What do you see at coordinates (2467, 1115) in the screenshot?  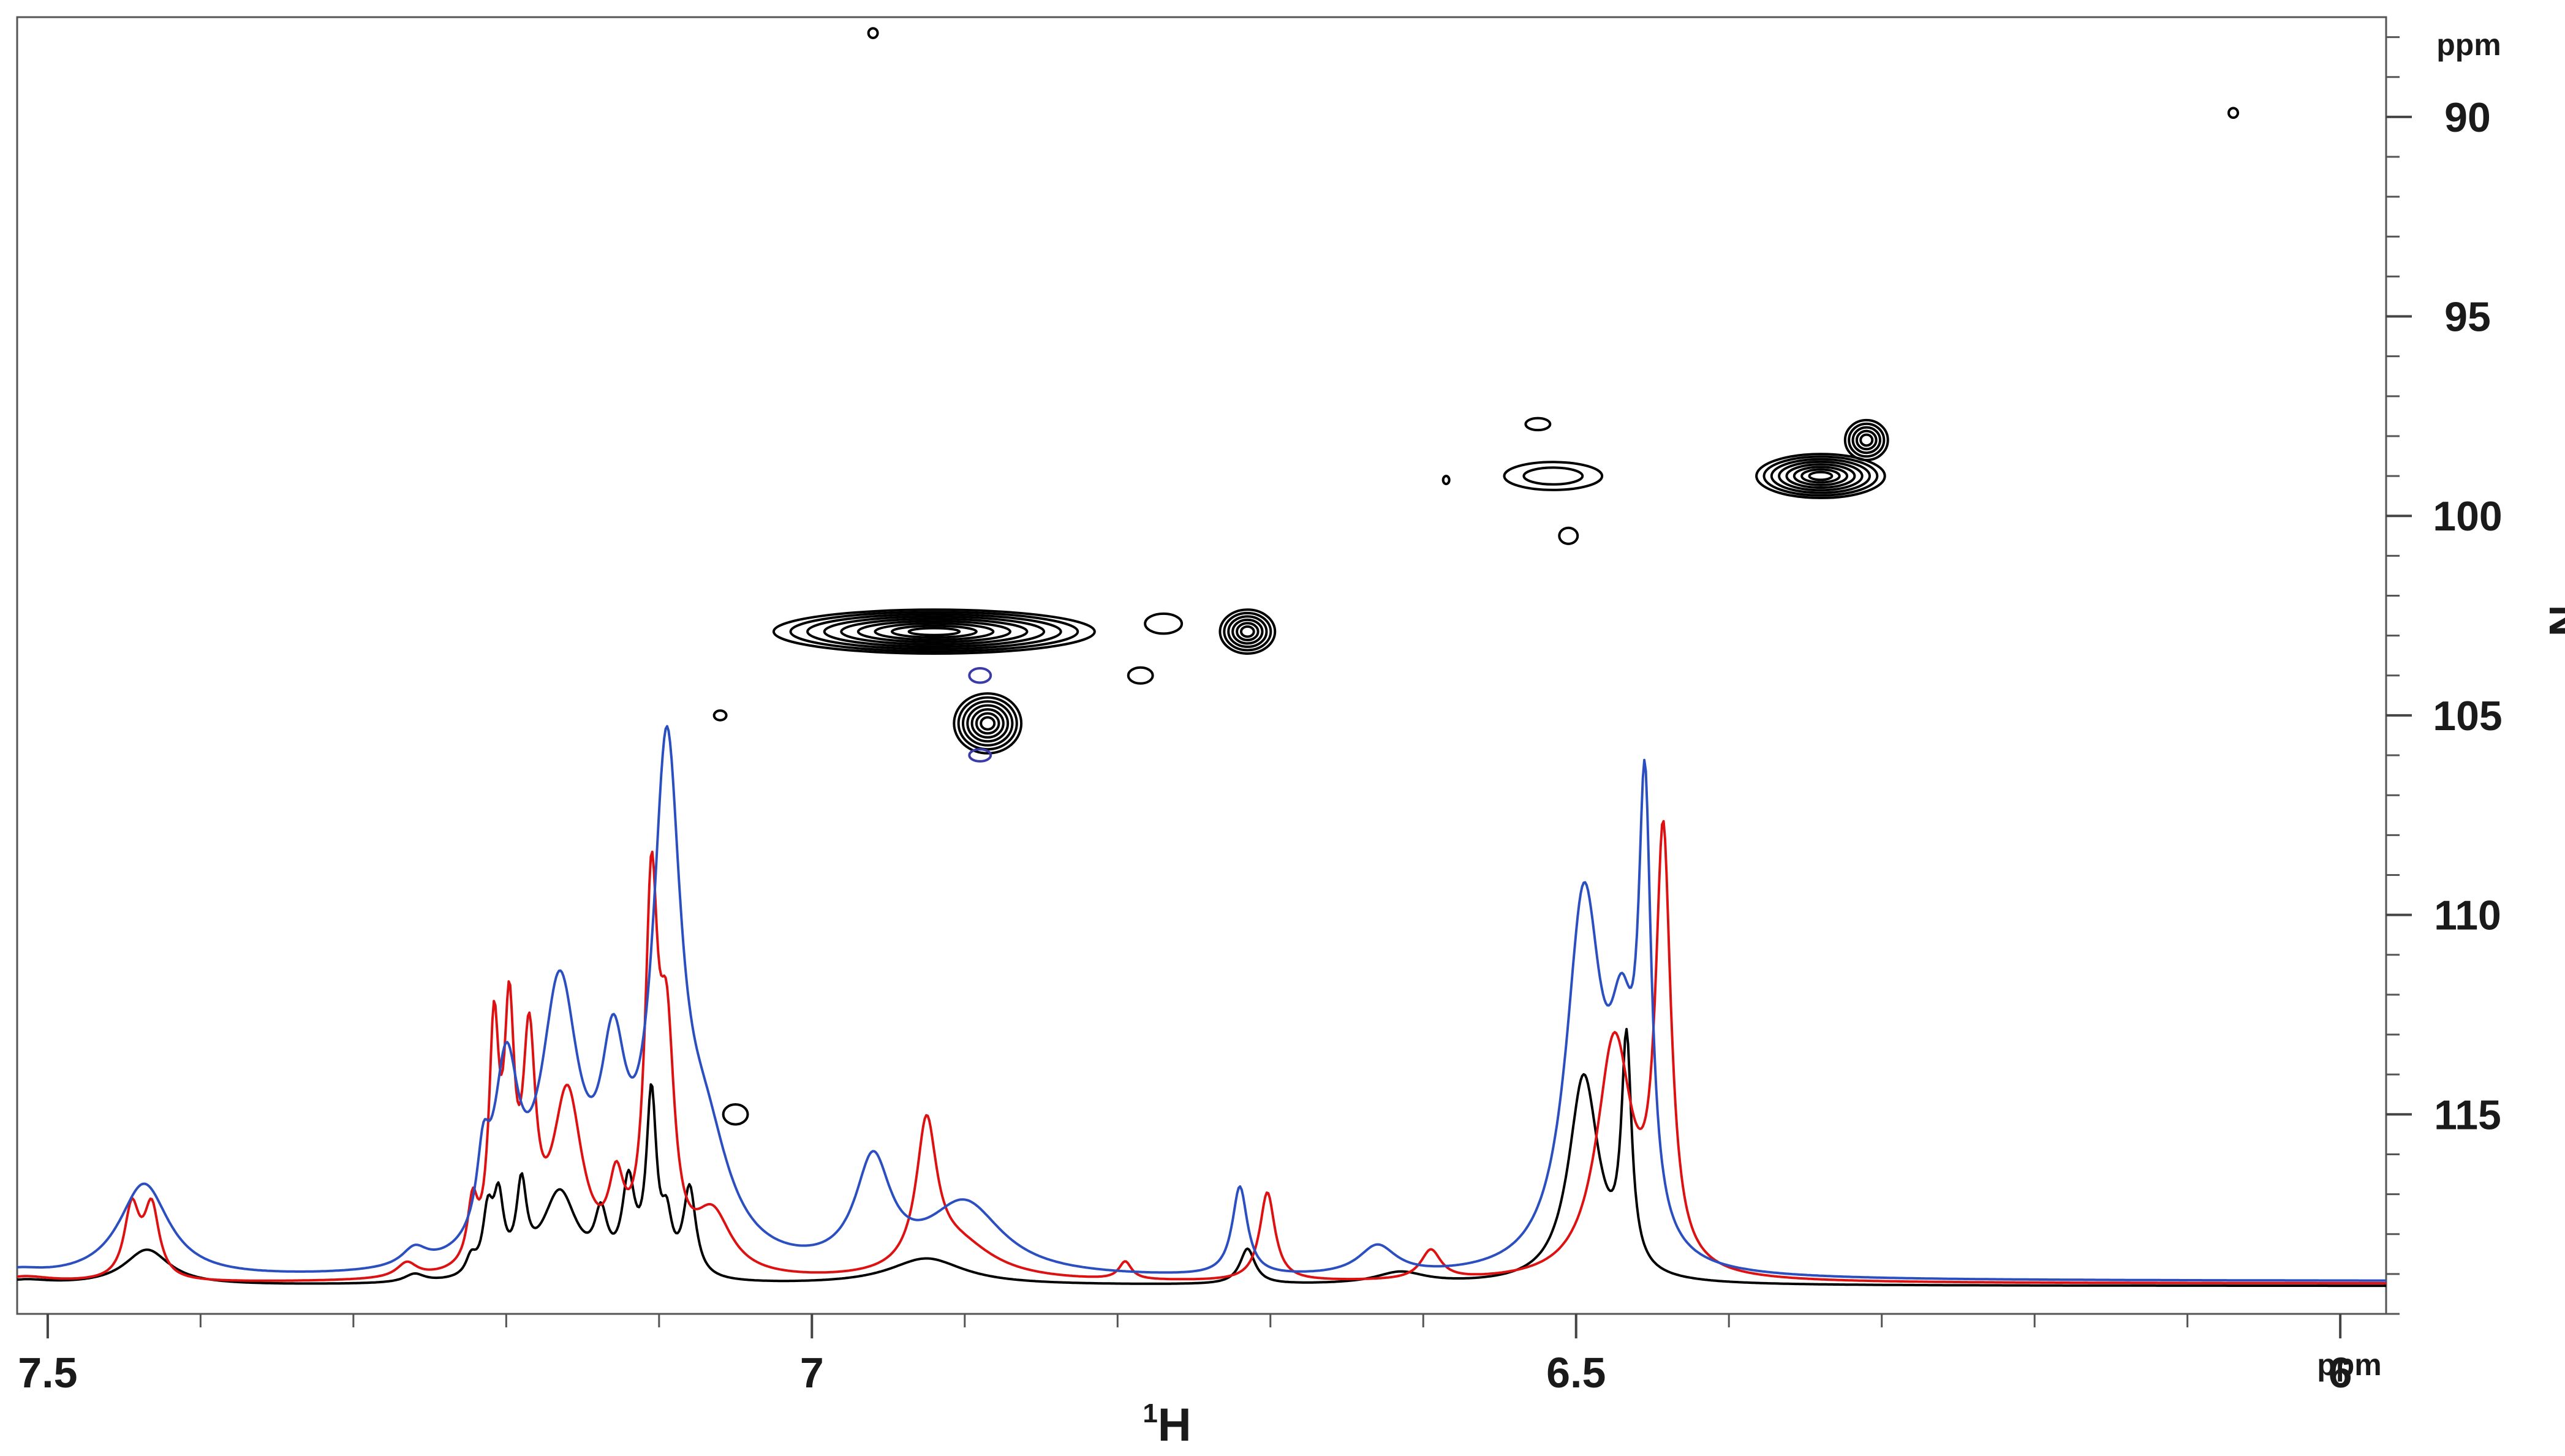 I see `y-tick-label: 115` at bounding box center [2467, 1115].